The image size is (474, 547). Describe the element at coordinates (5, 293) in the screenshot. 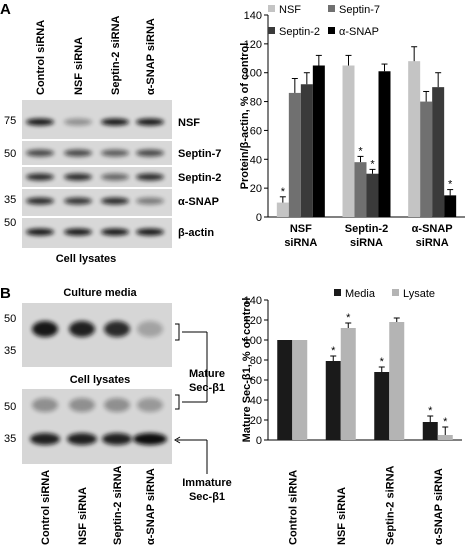

I see `panel-letter: B` at that location.